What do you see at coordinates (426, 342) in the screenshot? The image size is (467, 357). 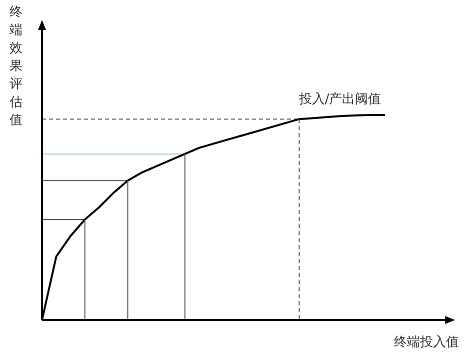 I see `x-axis-title: 终端投入值` at bounding box center [426, 342].